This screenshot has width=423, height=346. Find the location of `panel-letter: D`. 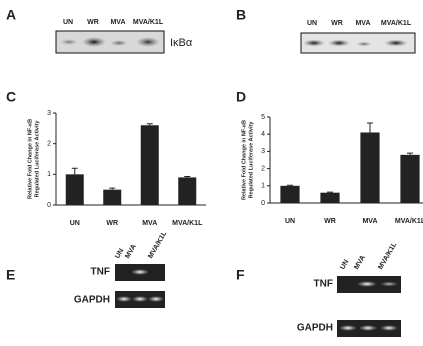

panel-letter: D is located at coordinates (241, 97).